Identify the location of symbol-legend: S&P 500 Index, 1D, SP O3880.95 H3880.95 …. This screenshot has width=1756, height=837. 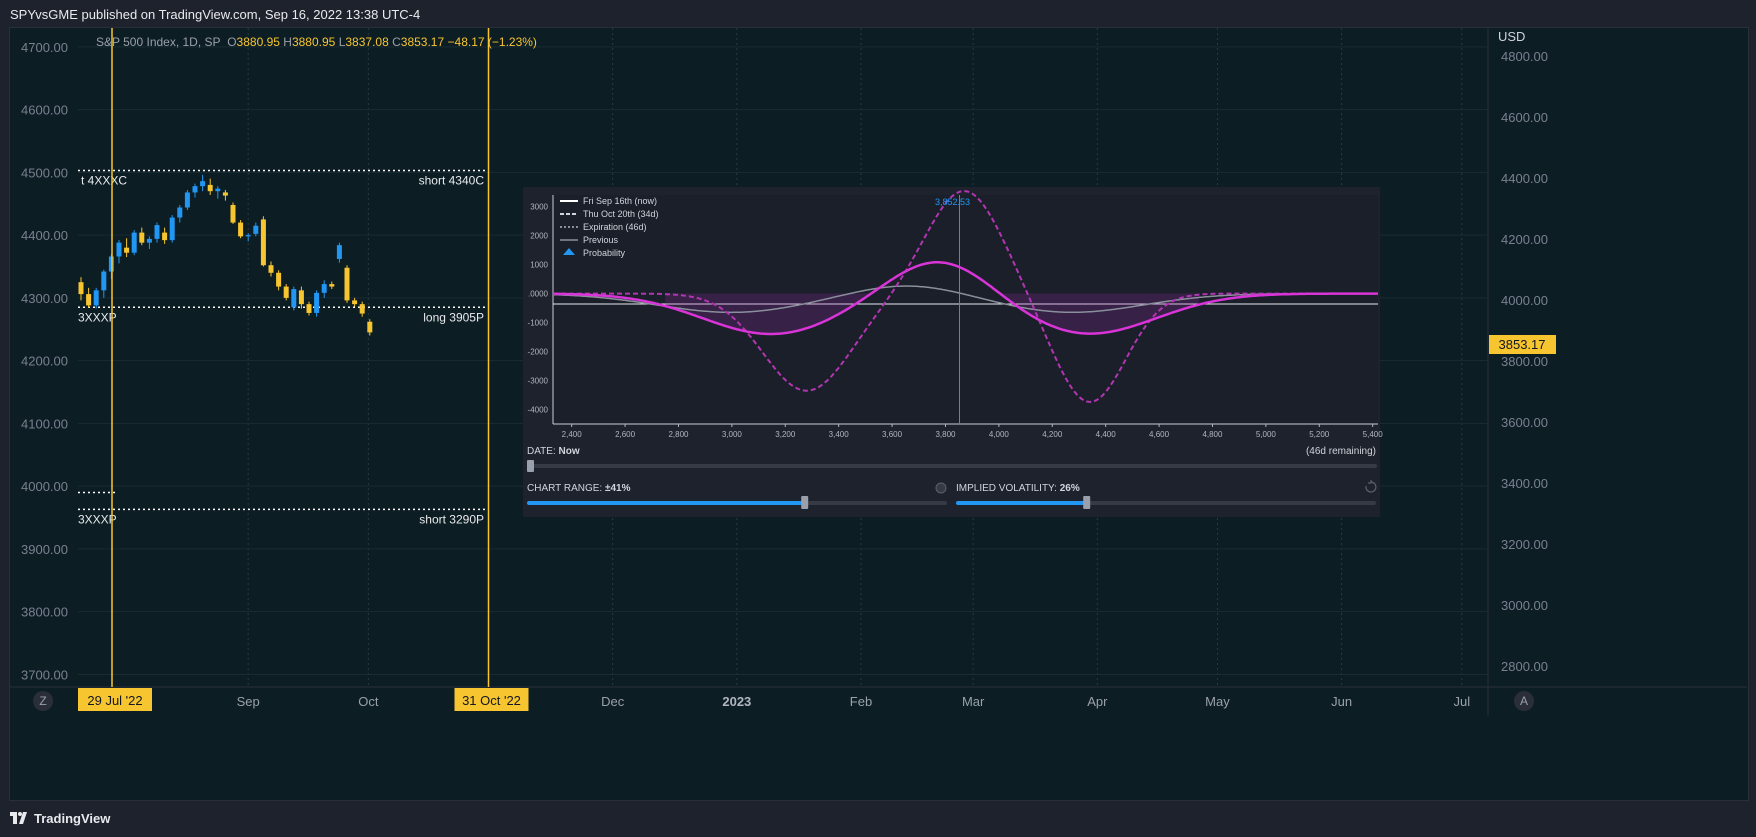
(316, 42).